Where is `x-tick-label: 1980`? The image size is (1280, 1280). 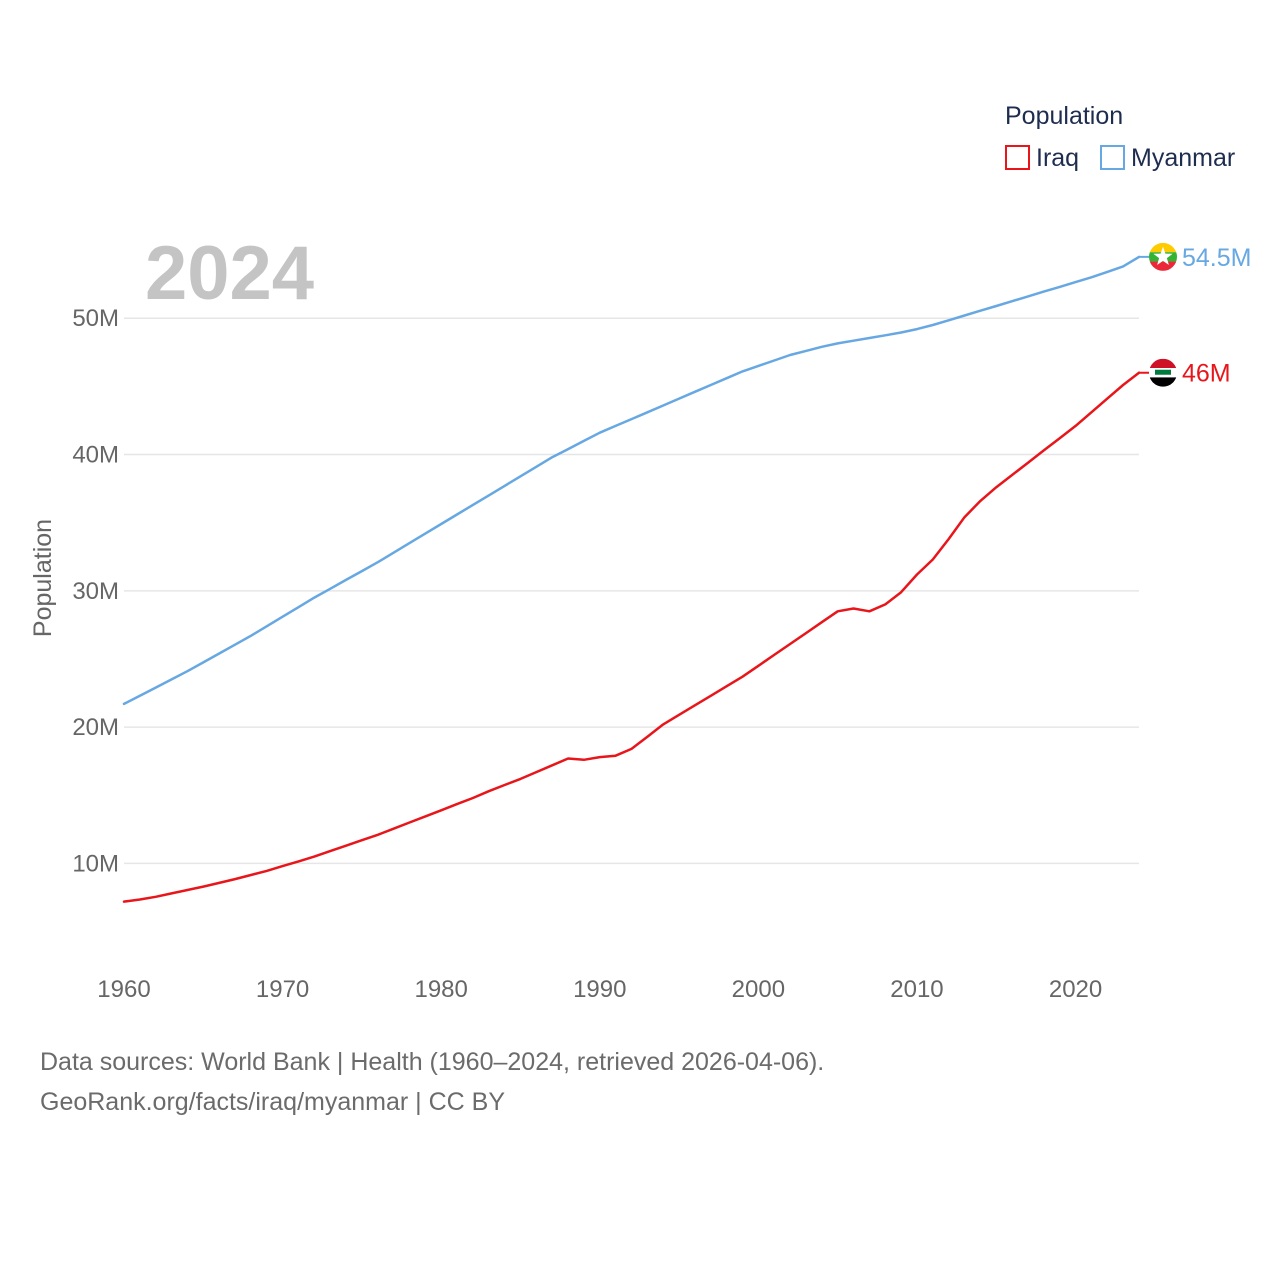 x-tick-label: 1980 is located at coordinates (440, 989).